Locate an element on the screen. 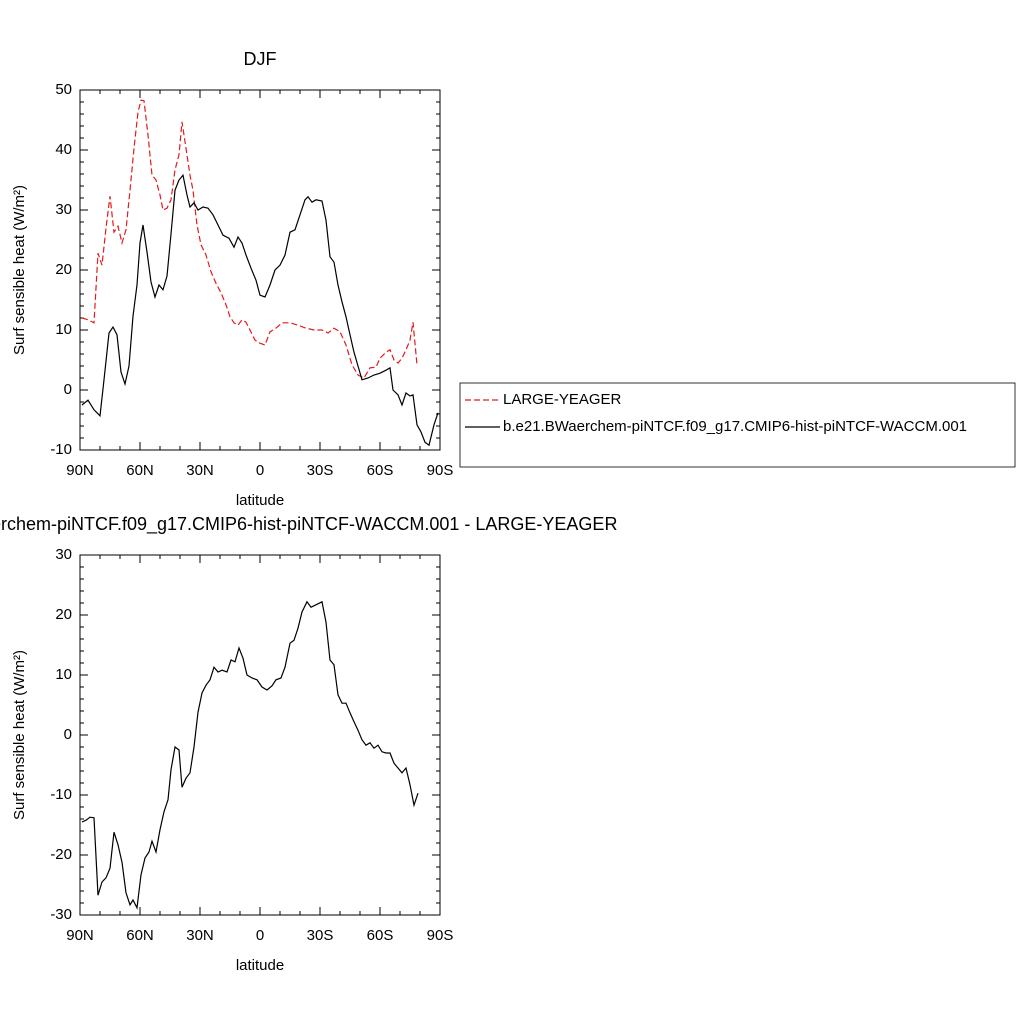 The height and width of the screenshot is (1024, 1024). legend-box is located at coordinates (737, 425).